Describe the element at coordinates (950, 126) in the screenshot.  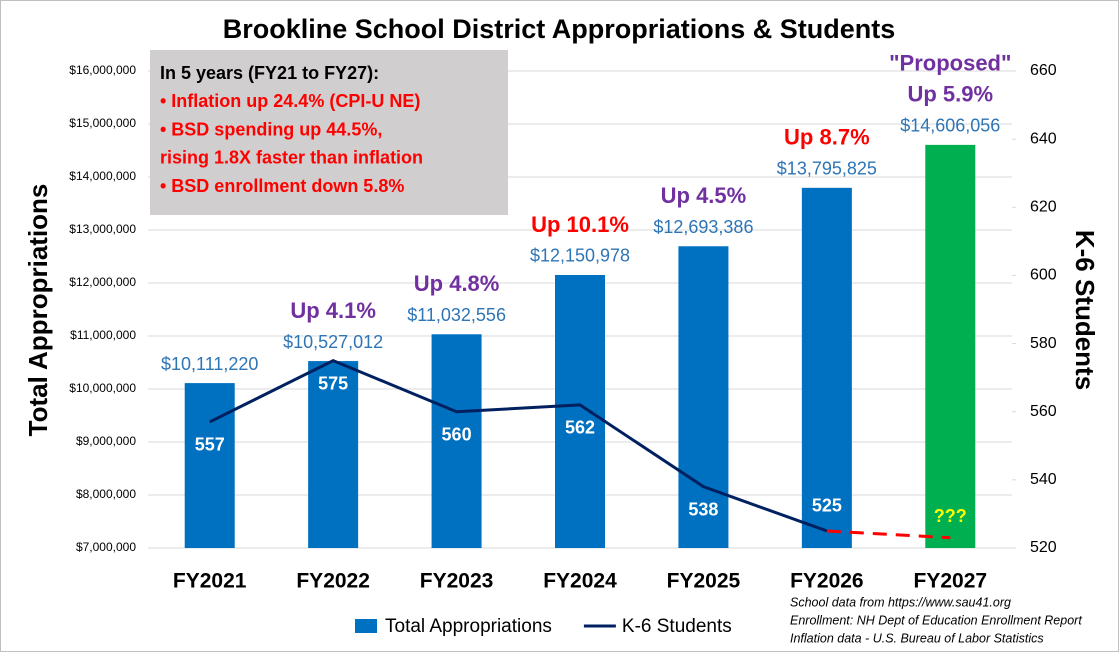
I see `bar-value-label: $14,606,056` at that location.